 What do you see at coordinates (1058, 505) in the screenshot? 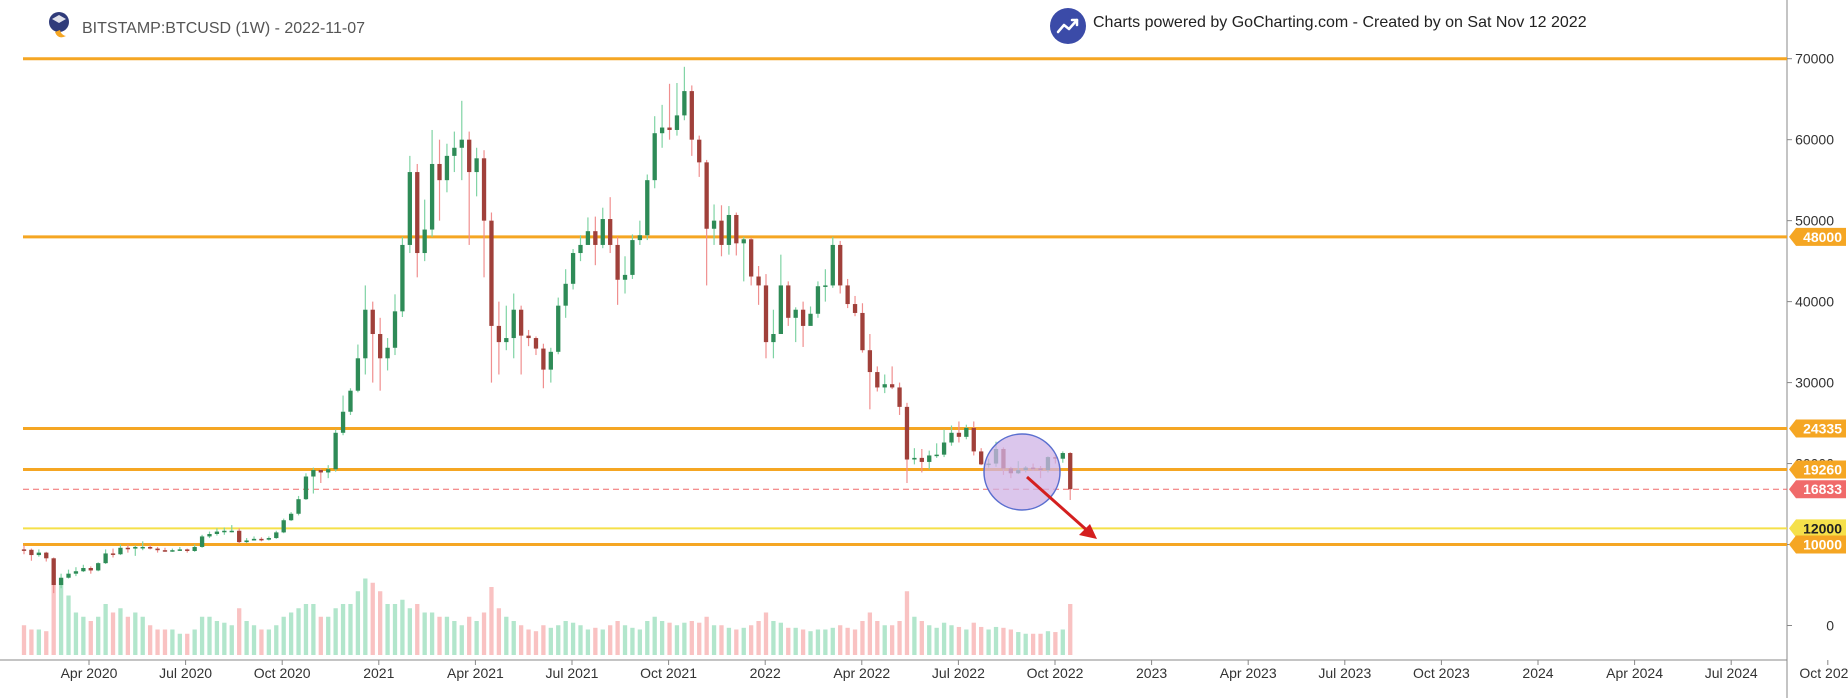
I see `down-arrow-shaft` at bounding box center [1058, 505].